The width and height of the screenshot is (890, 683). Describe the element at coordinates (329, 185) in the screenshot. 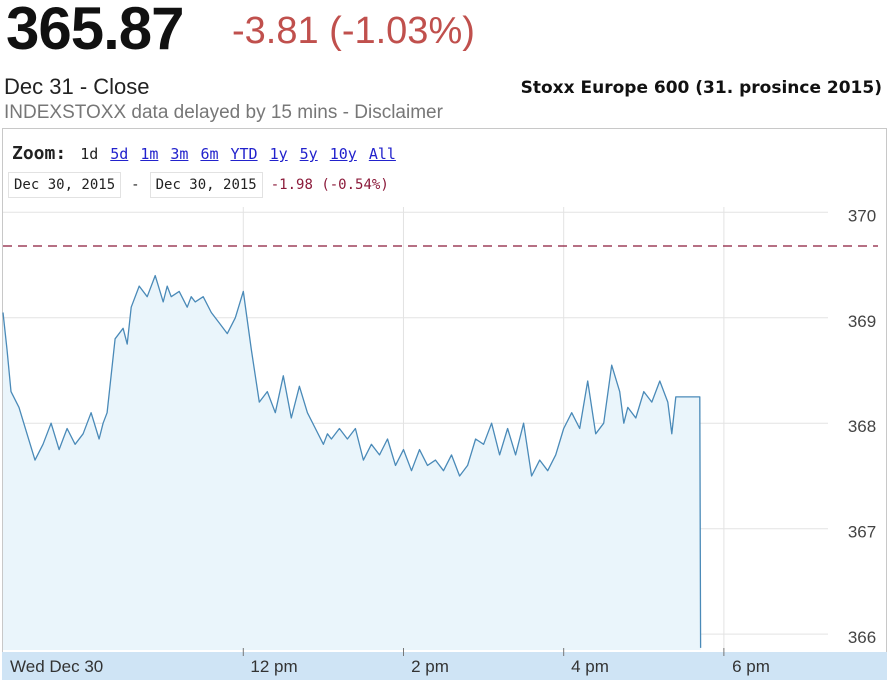

I see `range-change: -1.98 (-0.54%)` at that location.